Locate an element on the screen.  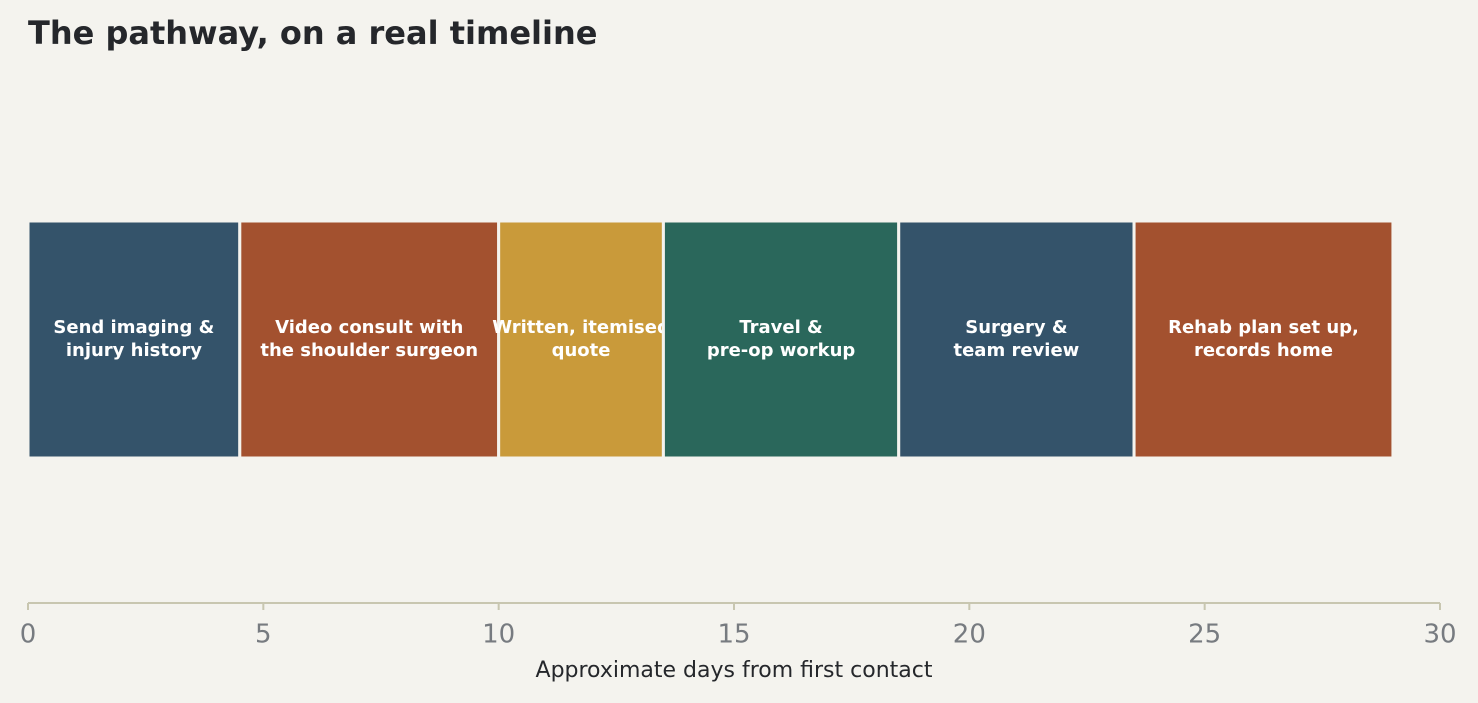
segment-label-line: Written, itemised is located at coordinates (581, 327).